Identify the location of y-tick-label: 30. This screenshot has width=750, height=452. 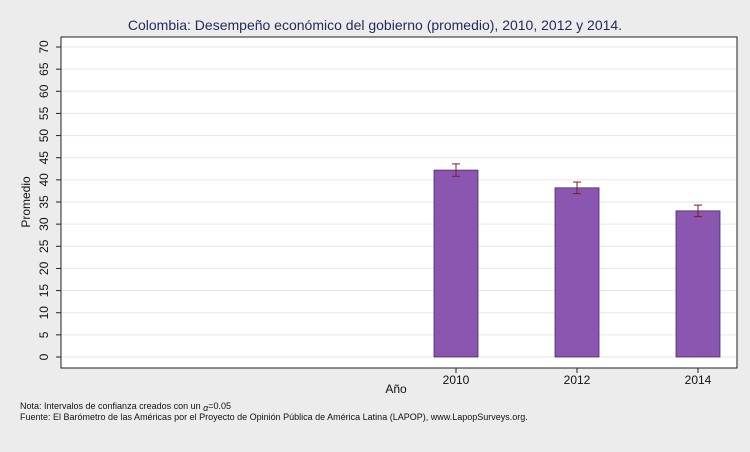
(44, 224).